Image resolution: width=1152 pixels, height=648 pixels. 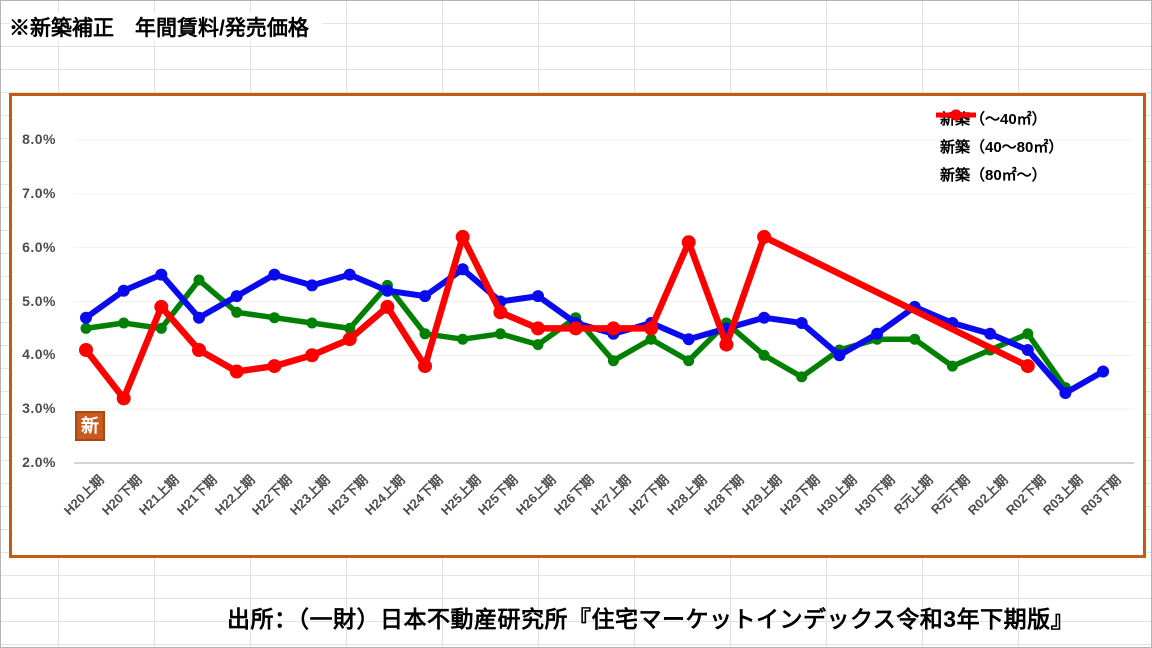 I want to click on chart-legend: 新築（～40㎡） 新築（40～80㎡） 新築（80㎡～）, so click(x=998, y=150).